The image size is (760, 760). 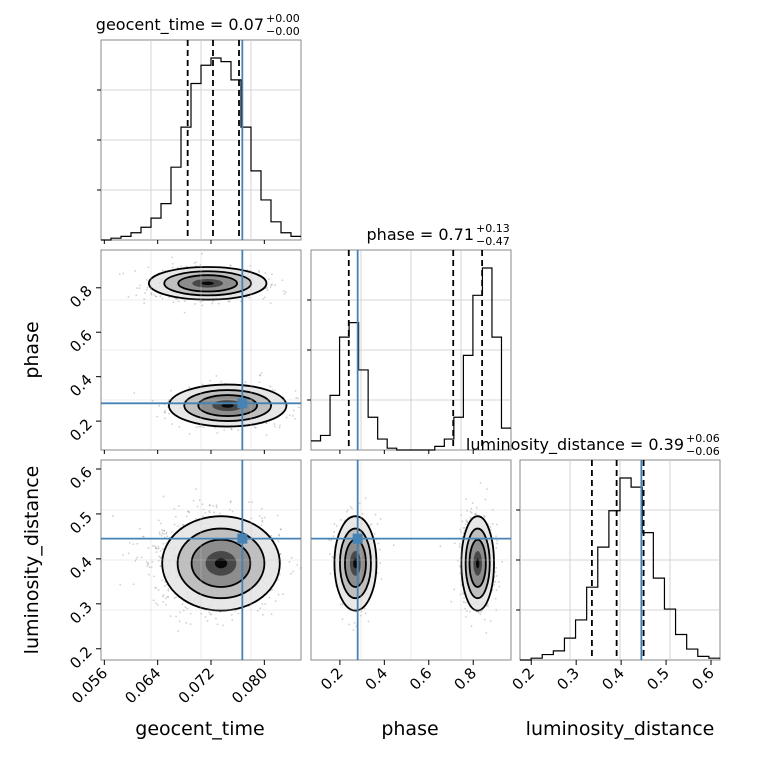 What do you see at coordinates (357, 538) in the screenshot?
I see `truth-marker` at bounding box center [357, 538].